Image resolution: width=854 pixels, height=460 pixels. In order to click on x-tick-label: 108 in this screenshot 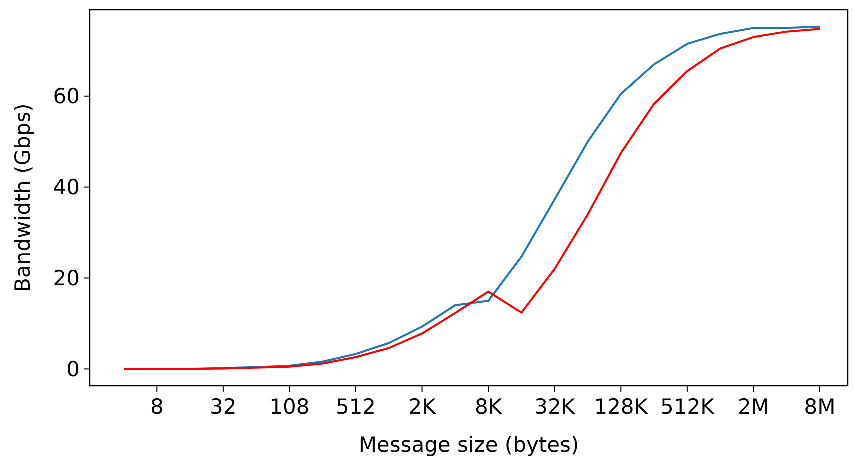, I will do `click(290, 407)`.